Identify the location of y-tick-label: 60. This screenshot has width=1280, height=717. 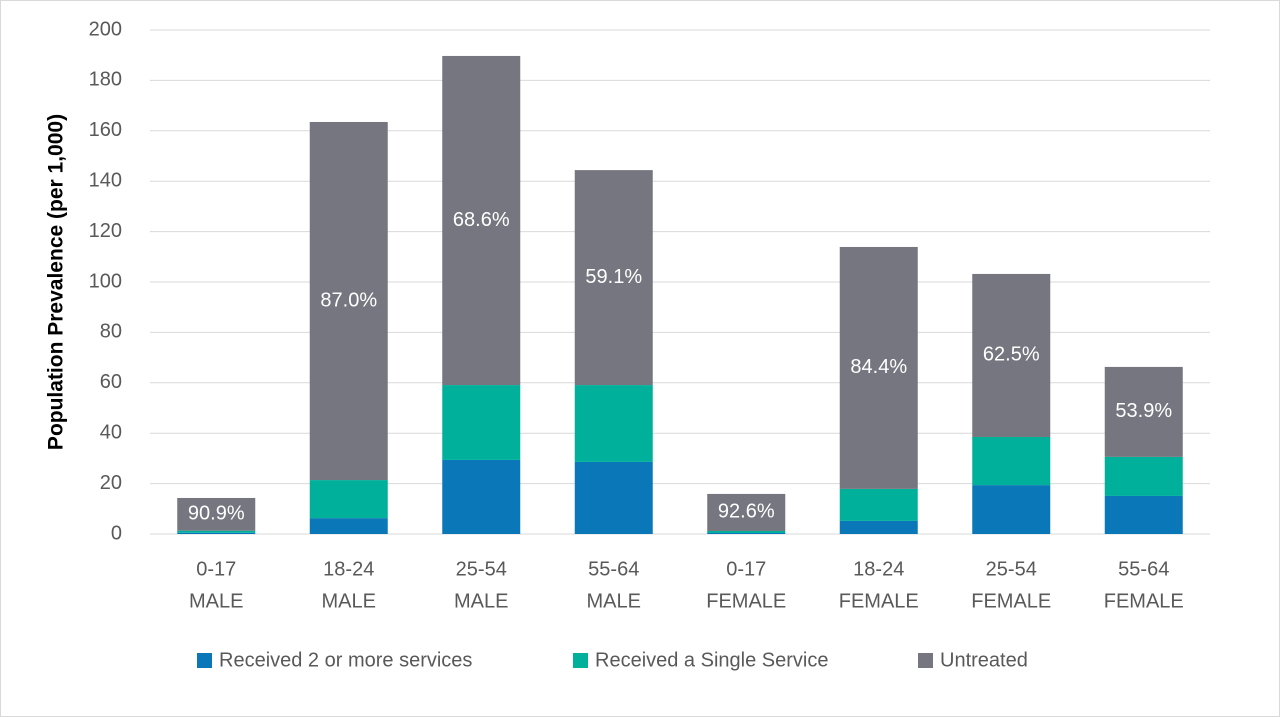
(111, 382).